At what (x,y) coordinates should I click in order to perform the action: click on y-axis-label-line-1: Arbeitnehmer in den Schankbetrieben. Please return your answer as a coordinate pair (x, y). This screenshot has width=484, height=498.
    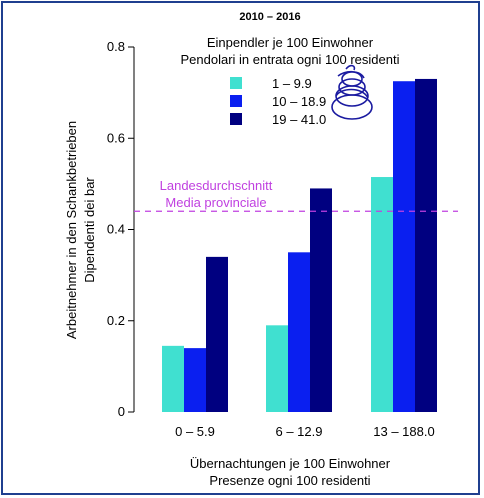
    Looking at the image, I should click on (71, 230).